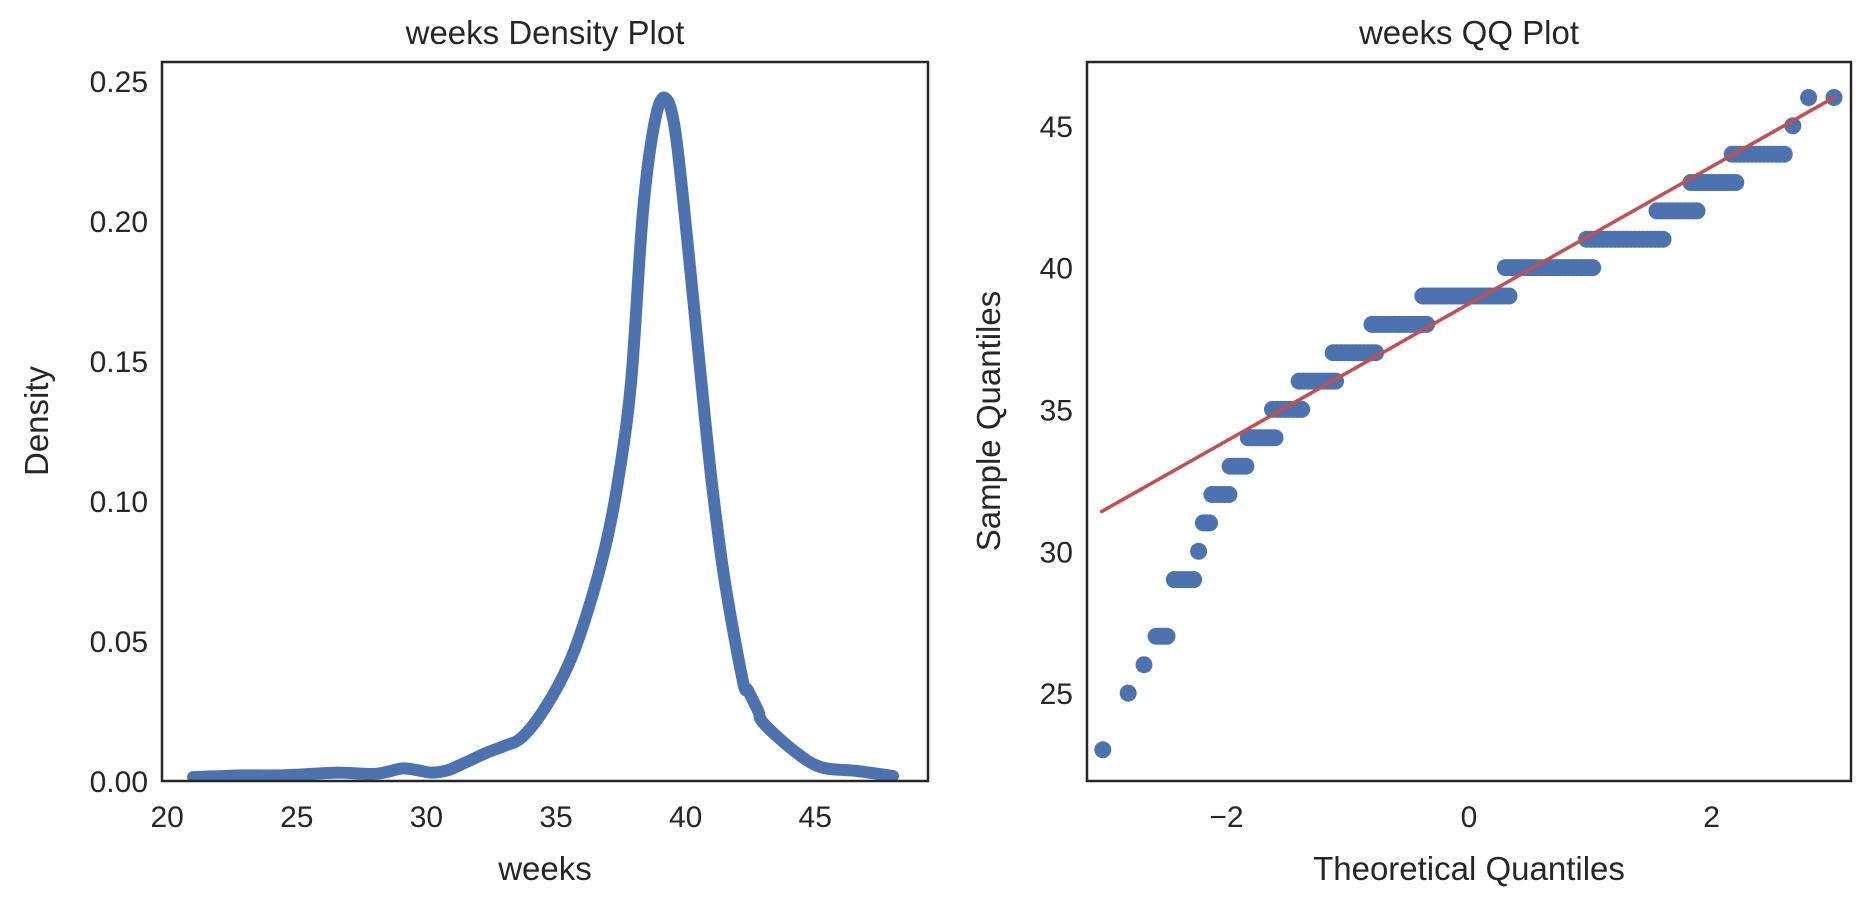 This screenshot has width=1870, height=906. What do you see at coordinates (815, 817) in the screenshot?
I see `density-plot-xtick-label: 45` at bounding box center [815, 817].